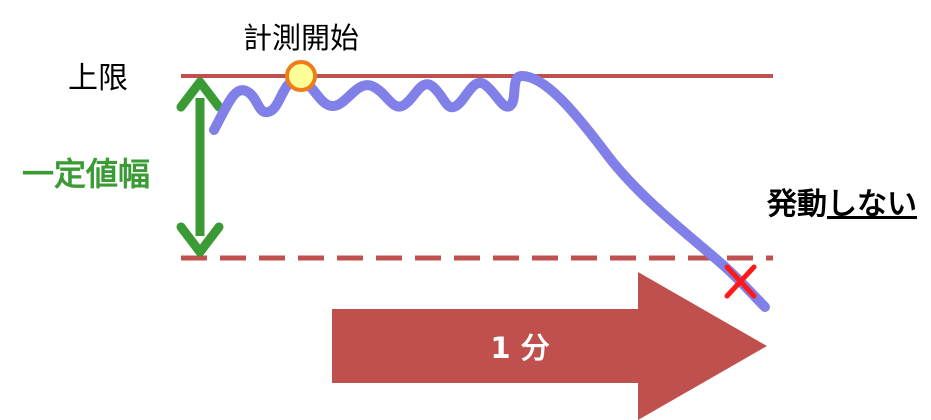 The width and height of the screenshot is (931, 420). I want to click on range-arrow, so click(200, 167).